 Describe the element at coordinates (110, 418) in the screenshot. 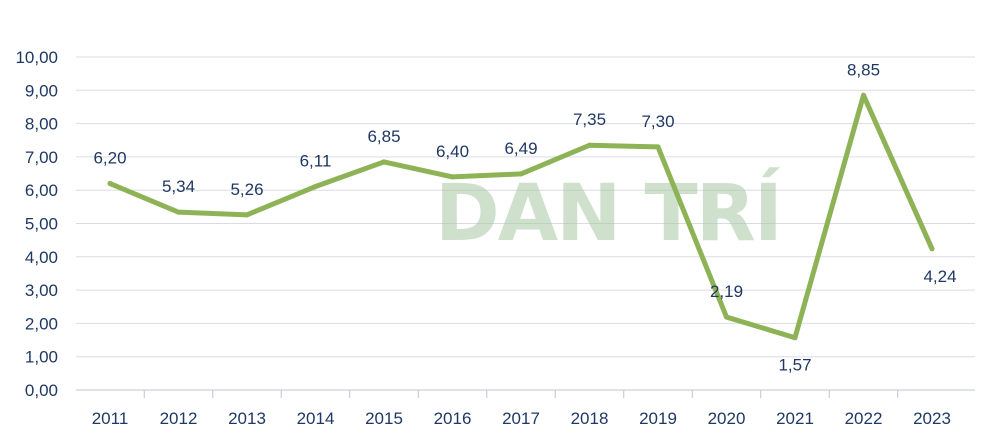

I see `x-tick-label: 2011` at that location.